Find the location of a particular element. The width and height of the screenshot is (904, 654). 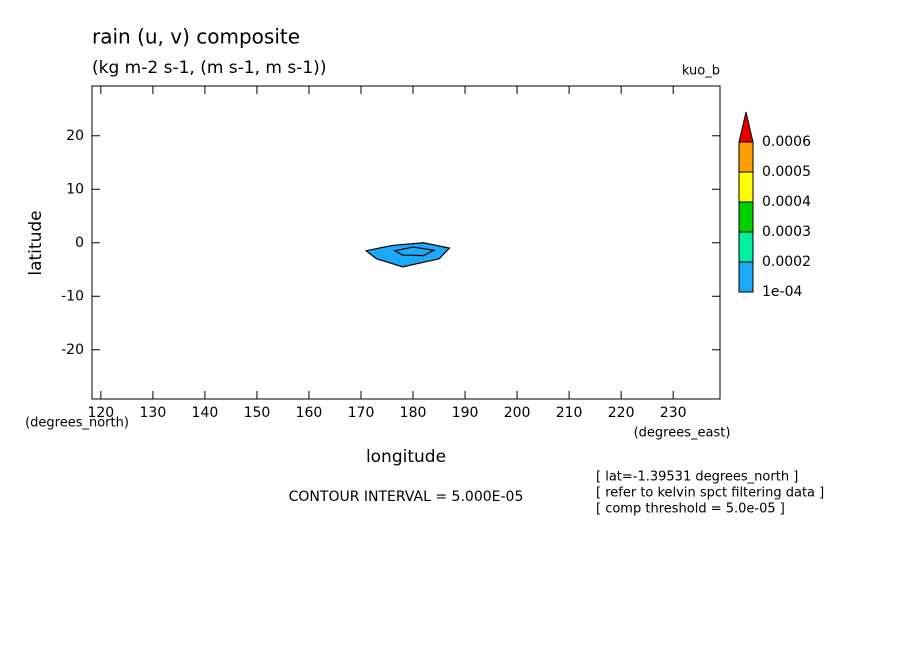

chart-title: rain (u, v) composite is located at coordinates (196, 37).